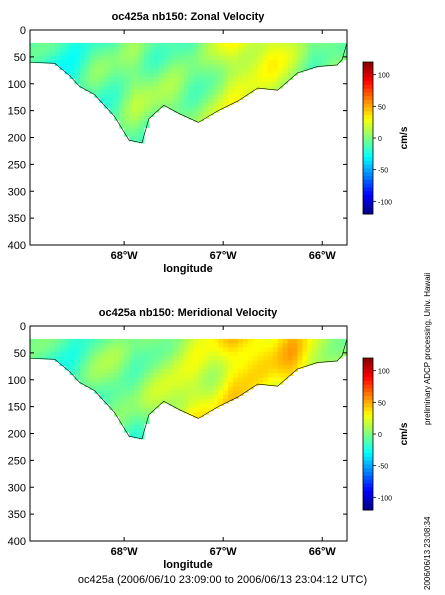  What do you see at coordinates (189, 93) in the screenshot?
I see `velocity-field` at bounding box center [189, 93].